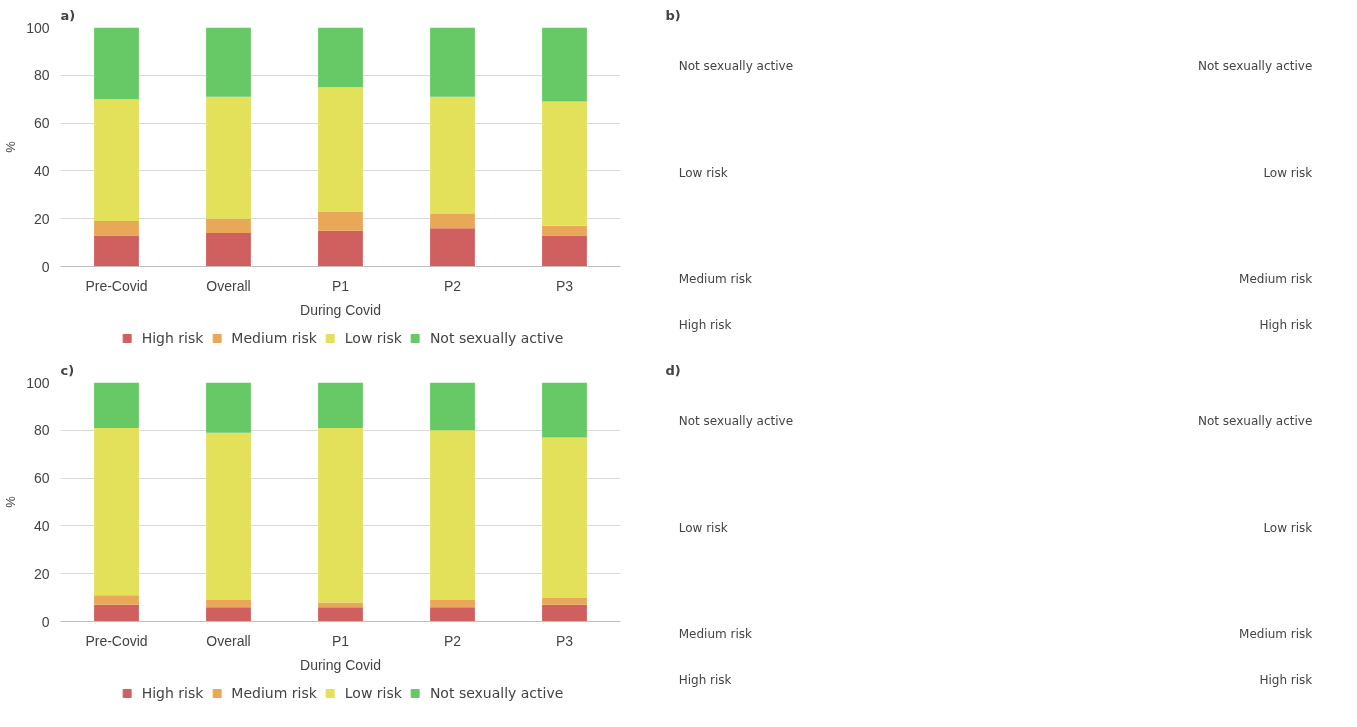 Image resolution: width=1357 pixels, height=727 pixels. Describe the element at coordinates (68, 15) in the screenshot. I see `chart-title: a)` at that location.